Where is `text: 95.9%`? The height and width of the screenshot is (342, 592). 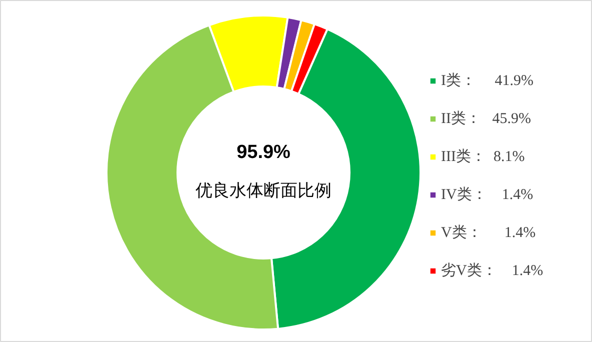
text: 95.9% is located at coordinates (263, 152).